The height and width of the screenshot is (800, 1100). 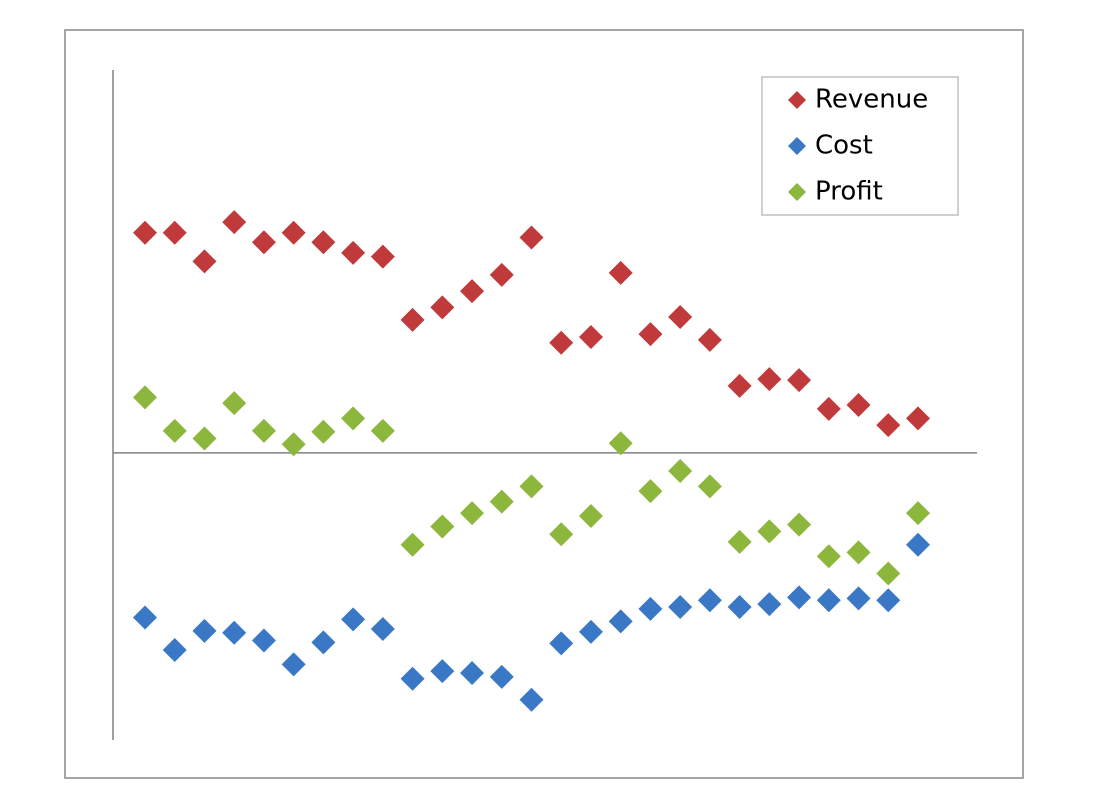 I want to click on legend-label: Revenue, so click(x=871, y=100).